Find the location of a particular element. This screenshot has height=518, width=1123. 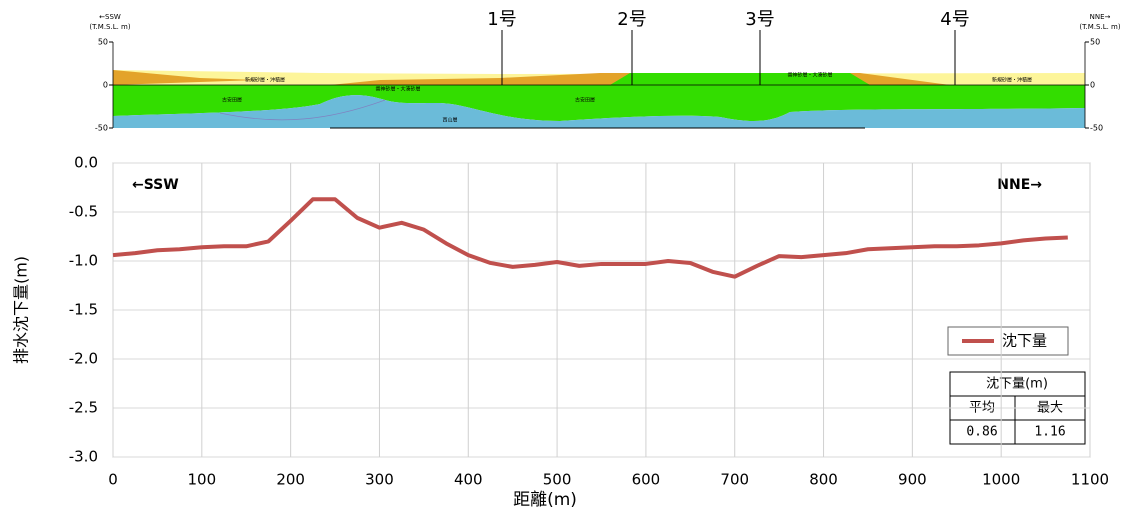

x-tick-label: 1000 is located at coordinates (1001, 480).